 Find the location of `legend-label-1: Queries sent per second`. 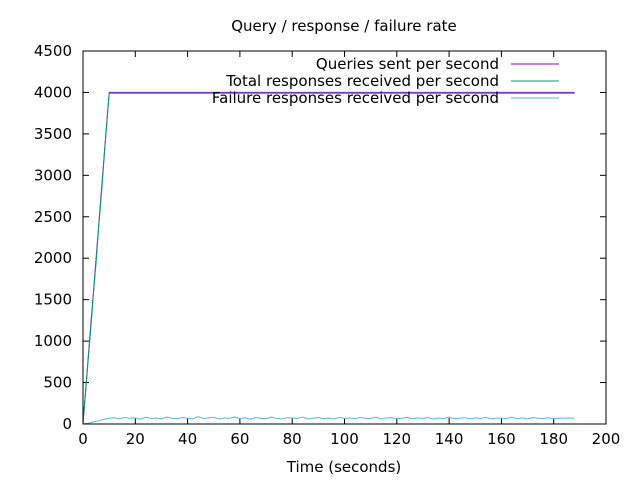

legend-label-1: Queries sent per second is located at coordinates (407, 64).